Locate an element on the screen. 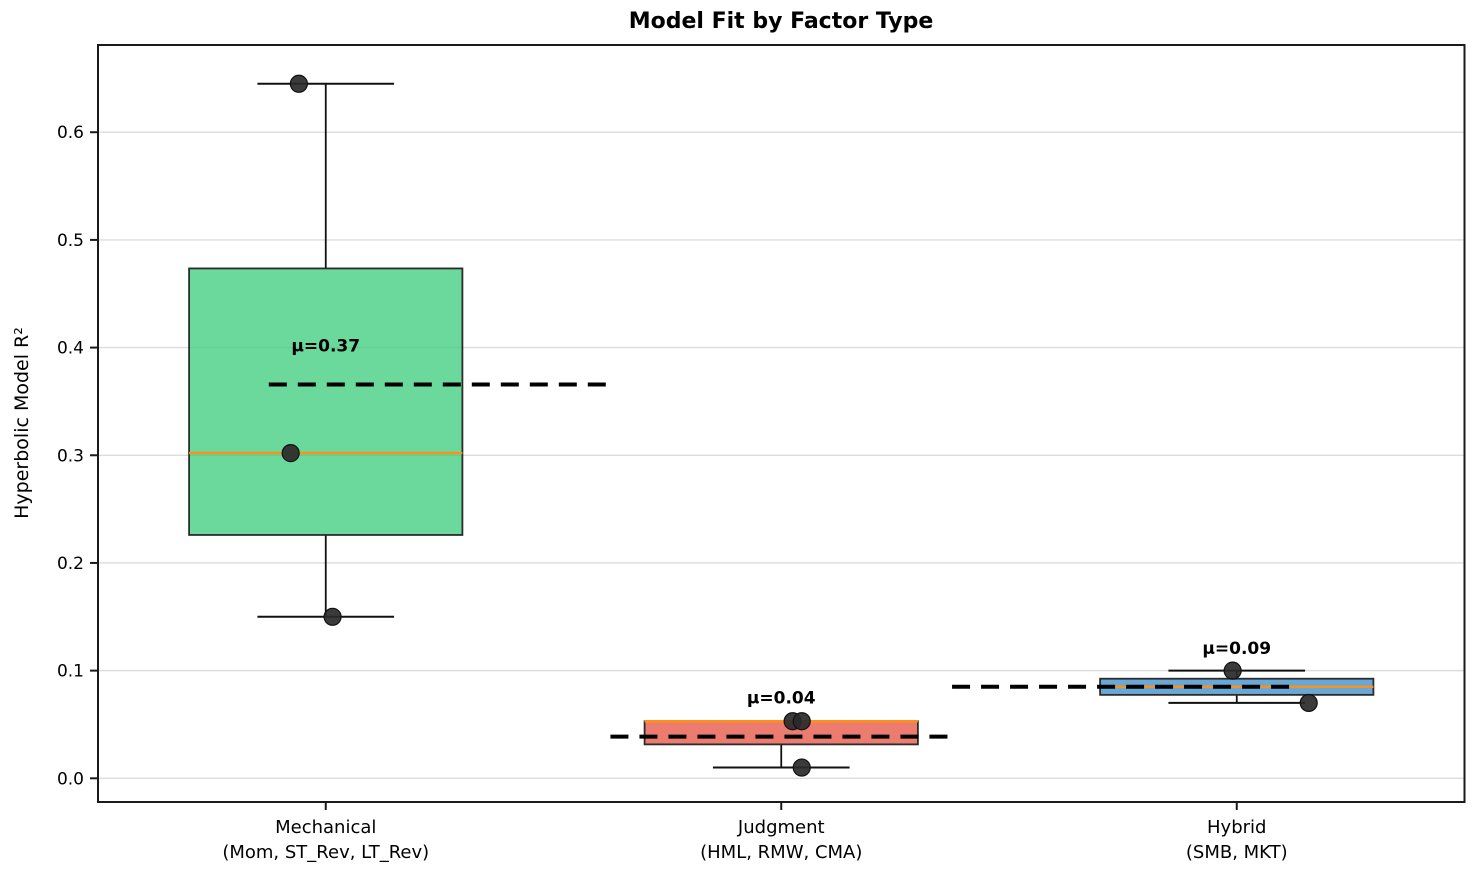 This screenshot has width=1479, height=882. y-tick-label: 0.5 is located at coordinates (70, 241).